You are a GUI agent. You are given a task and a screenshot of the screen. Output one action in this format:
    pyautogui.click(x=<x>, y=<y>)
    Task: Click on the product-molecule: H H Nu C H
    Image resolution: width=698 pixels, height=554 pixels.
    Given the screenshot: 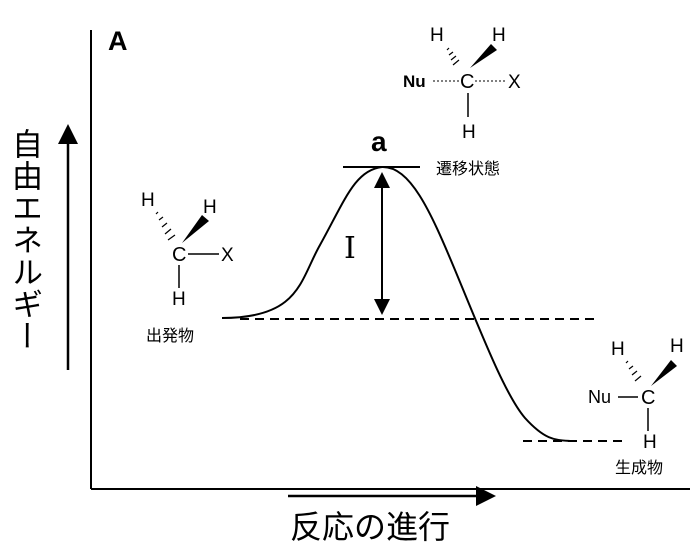 What is the action you would take?
    pyautogui.click(x=636, y=394)
    